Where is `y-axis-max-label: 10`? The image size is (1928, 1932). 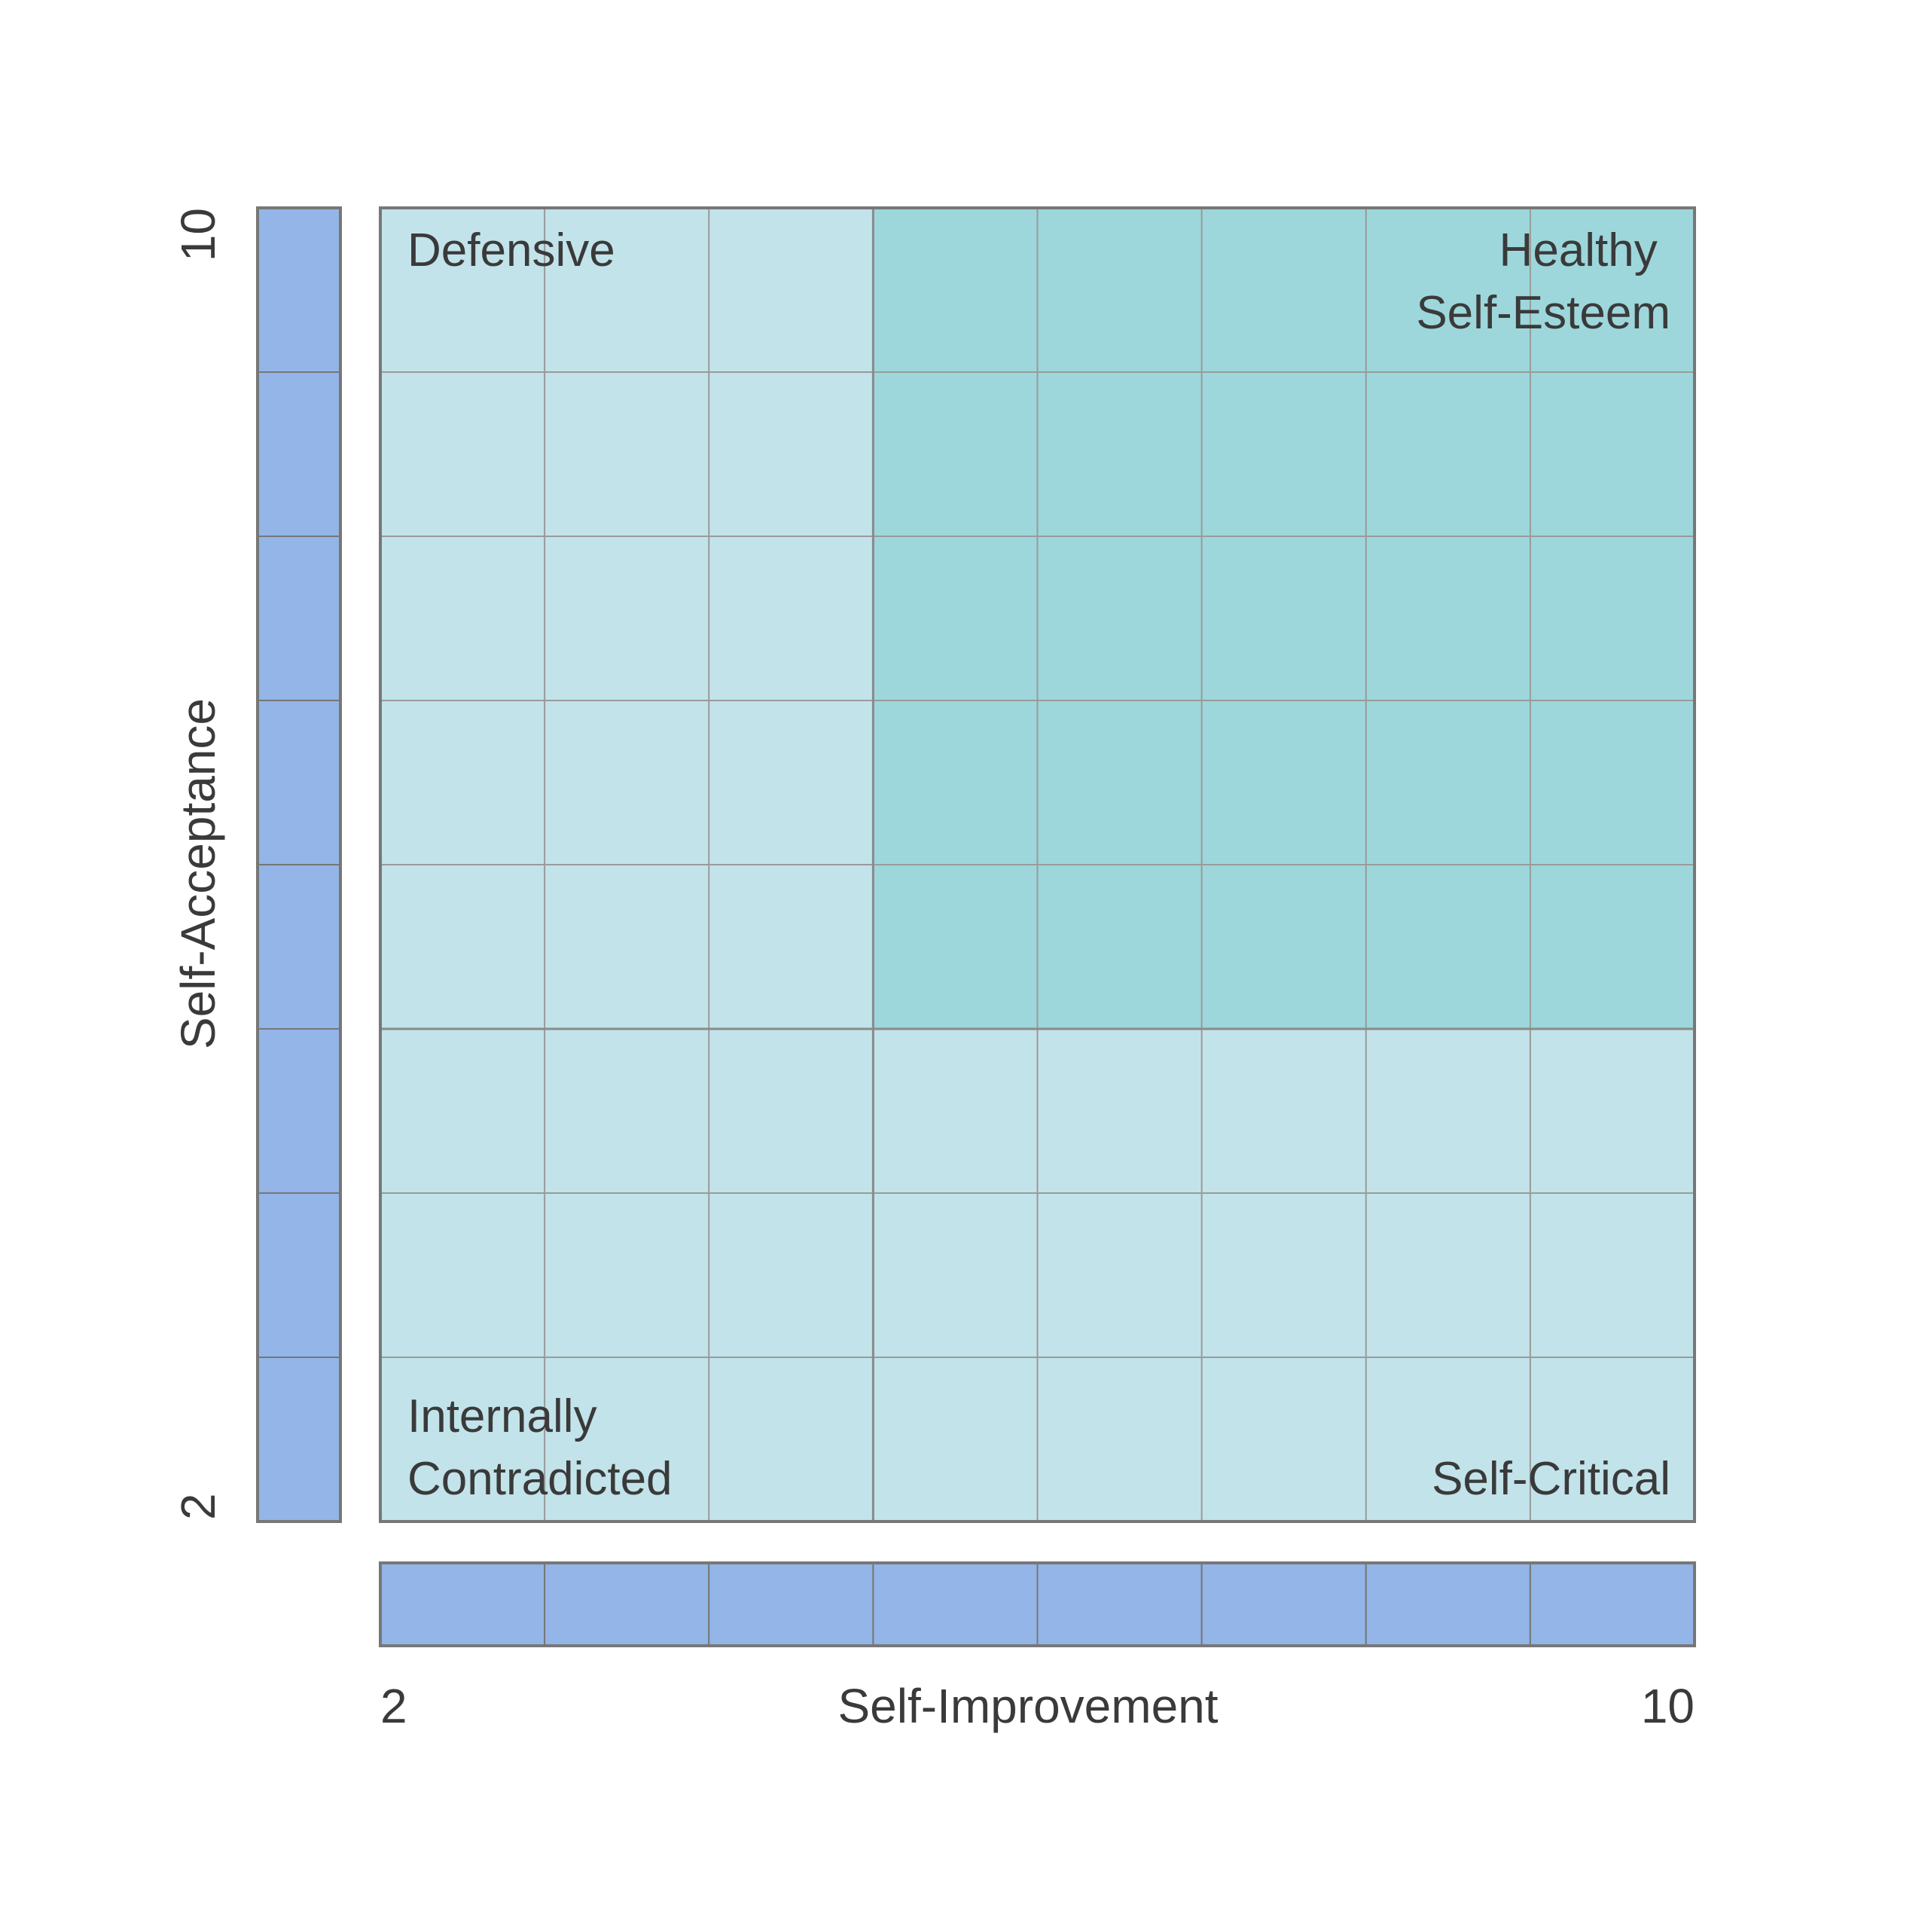
y-axis-max-label: 10 is located at coordinates (198, 235).